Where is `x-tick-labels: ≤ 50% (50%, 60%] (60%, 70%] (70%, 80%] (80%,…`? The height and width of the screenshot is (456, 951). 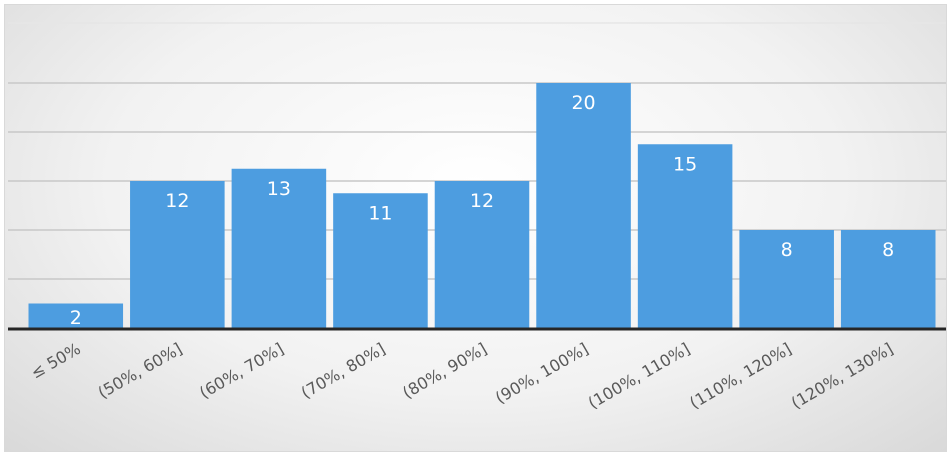 x-tick-labels: ≤ 50% (50%, 60%] (60%, 70%] (70%, 80%] (80%,… is located at coordinates (461, 376).